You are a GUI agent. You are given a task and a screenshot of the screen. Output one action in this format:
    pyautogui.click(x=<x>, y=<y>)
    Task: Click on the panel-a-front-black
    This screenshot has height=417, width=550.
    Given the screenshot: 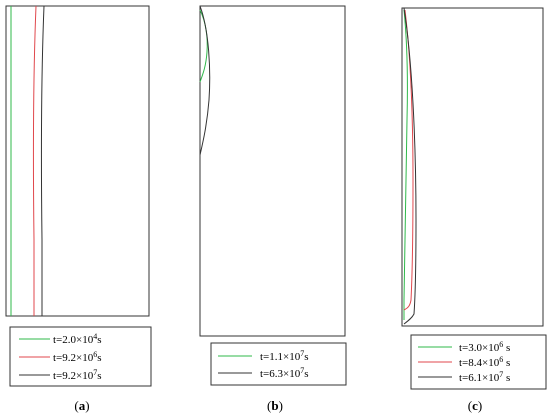 What is the action you would take?
    pyautogui.click(x=42, y=160)
    